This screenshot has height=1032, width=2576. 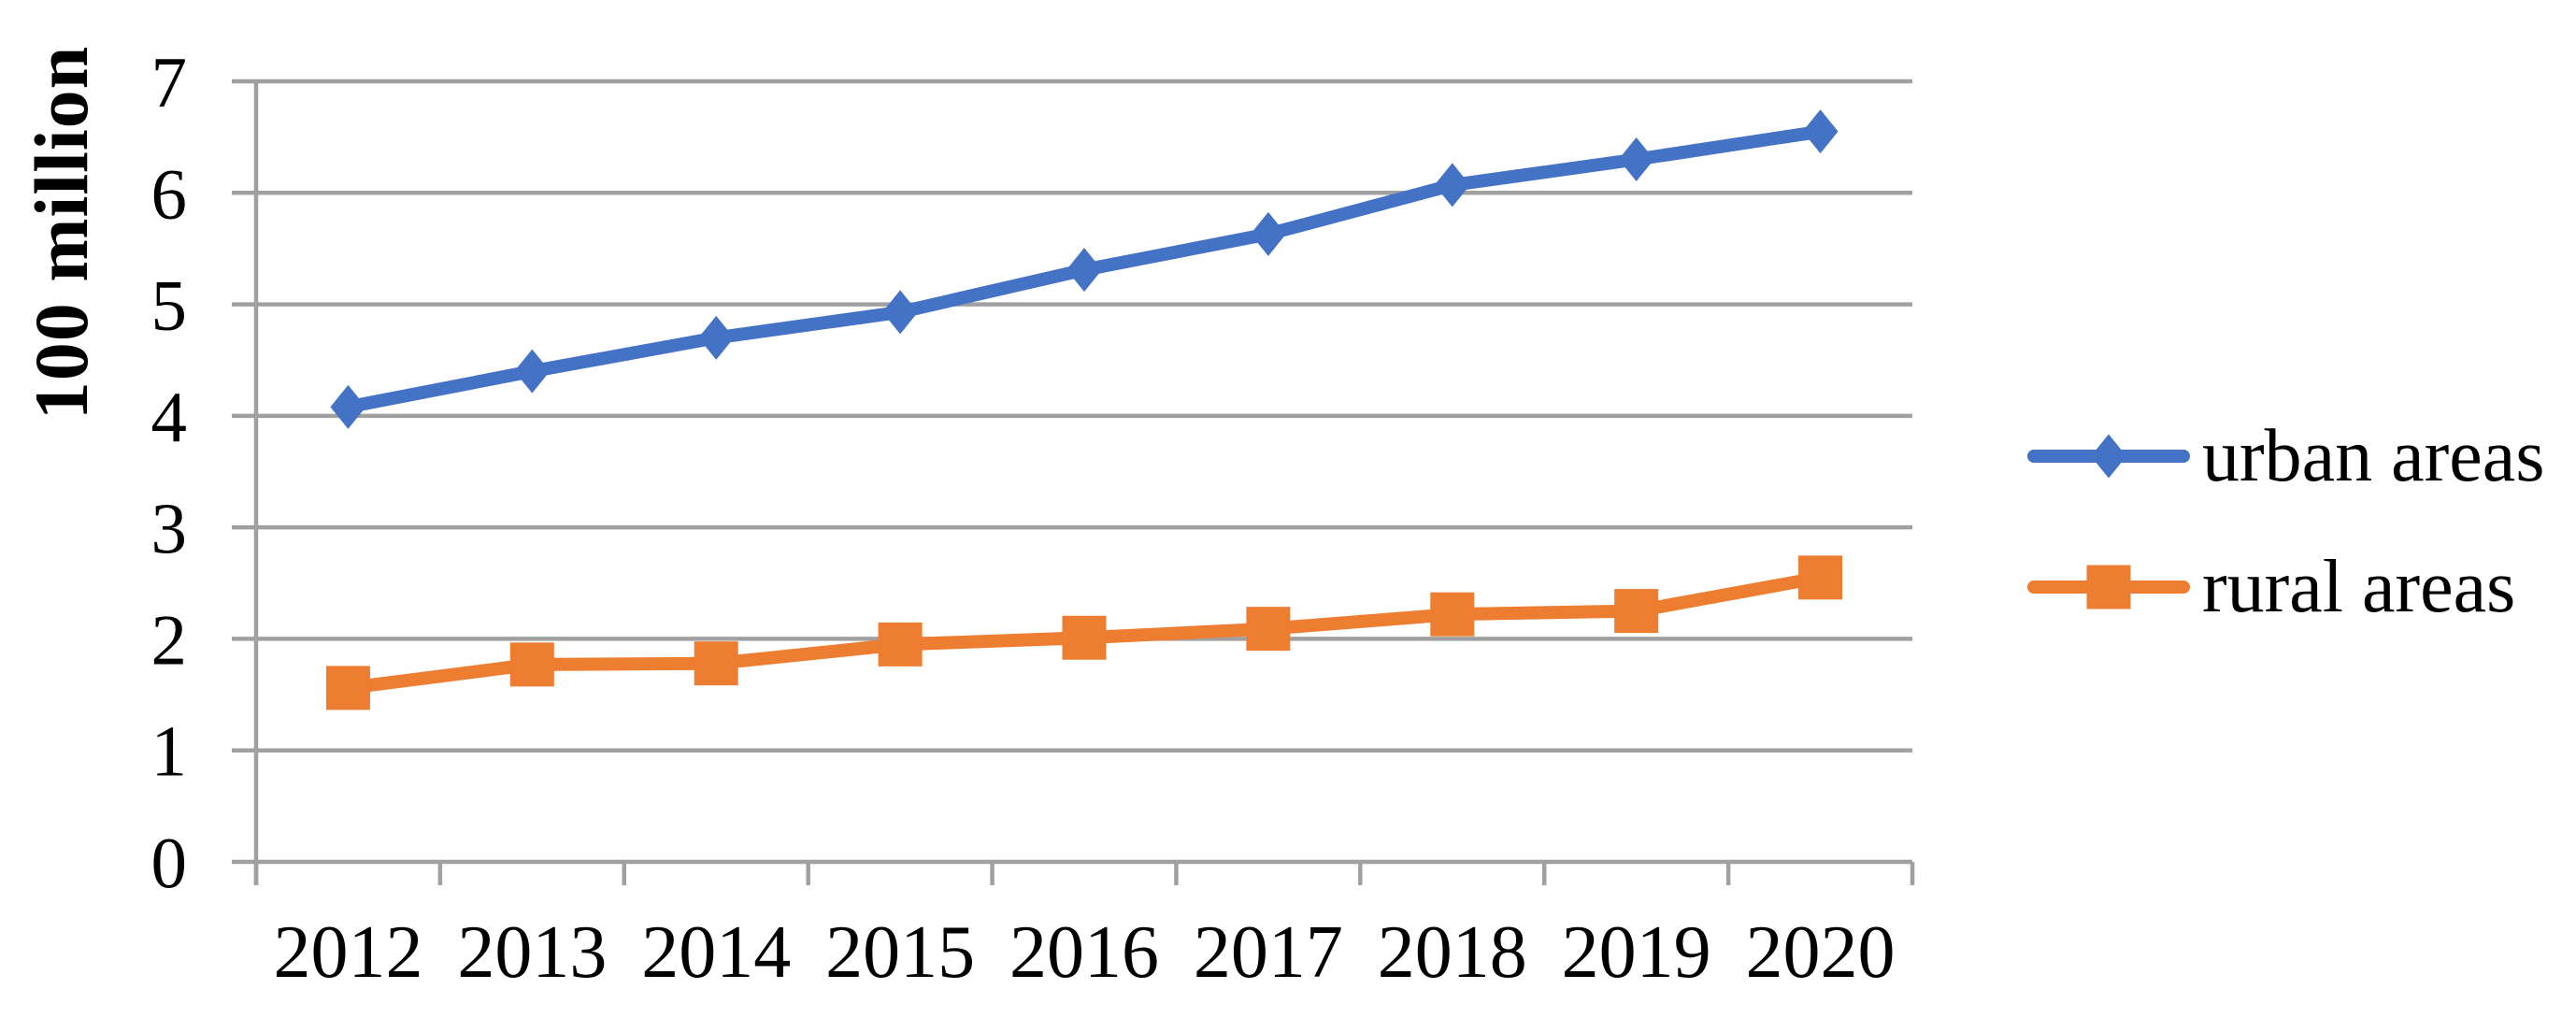 What do you see at coordinates (169, 751) in the screenshot?
I see `y-tick-label: 1` at bounding box center [169, 751].